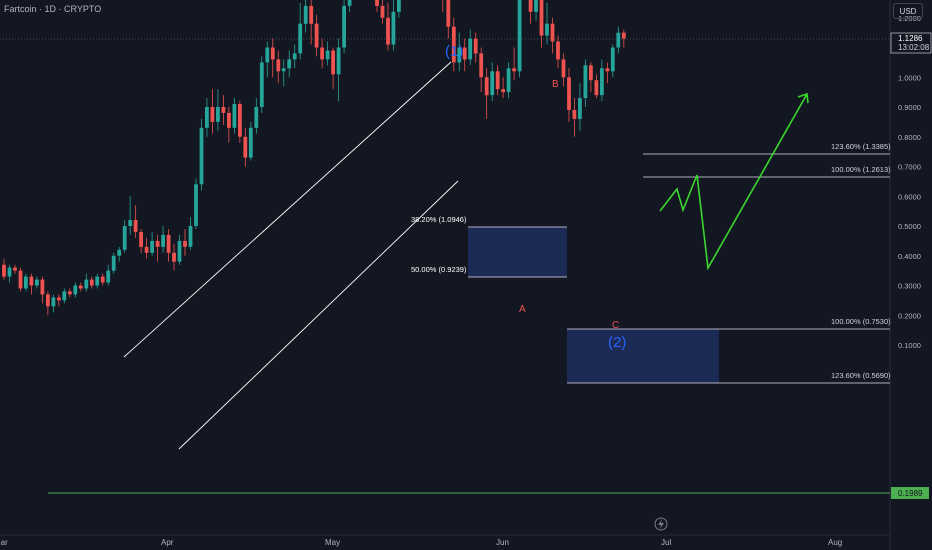 The height and width of the screenshot is (550, 932). What do you see at coordinates (910, 493) in the screenshot?
I see `support-price-label: 0.1989` at bounding box center [910, 493].